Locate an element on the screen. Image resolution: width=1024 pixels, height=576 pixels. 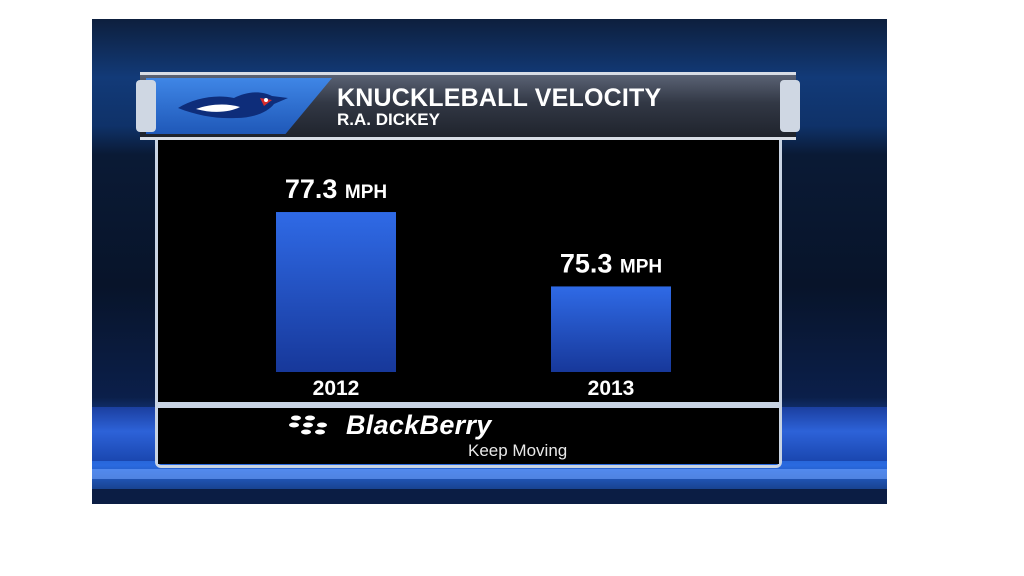
sponsor-footer: BlackBerry Keep Moving is located at coordinates (468, 436).